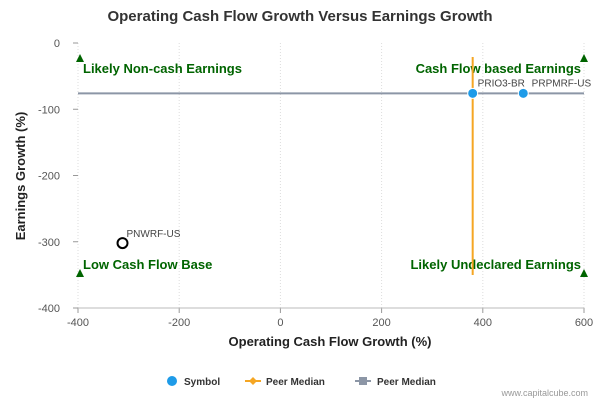 Image resolution: width=600 pixels, height=400 pixels. What do you see at coordinates (498, 68) in the screenshot?
I see `quadrant-label-top-right: Cash Flow based Earnings` at bounding box center [498, 68].